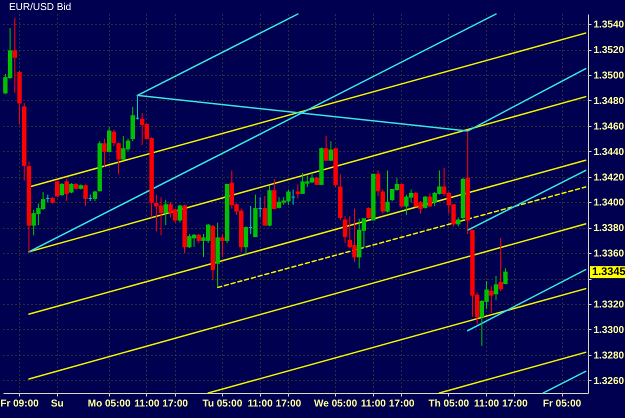 This screenshot has width=625, height=418. What do you see at coordinates (609, 254) in the screenshot?
I see `y-tick-label: 1.3360` at bounding box center [609, 254].